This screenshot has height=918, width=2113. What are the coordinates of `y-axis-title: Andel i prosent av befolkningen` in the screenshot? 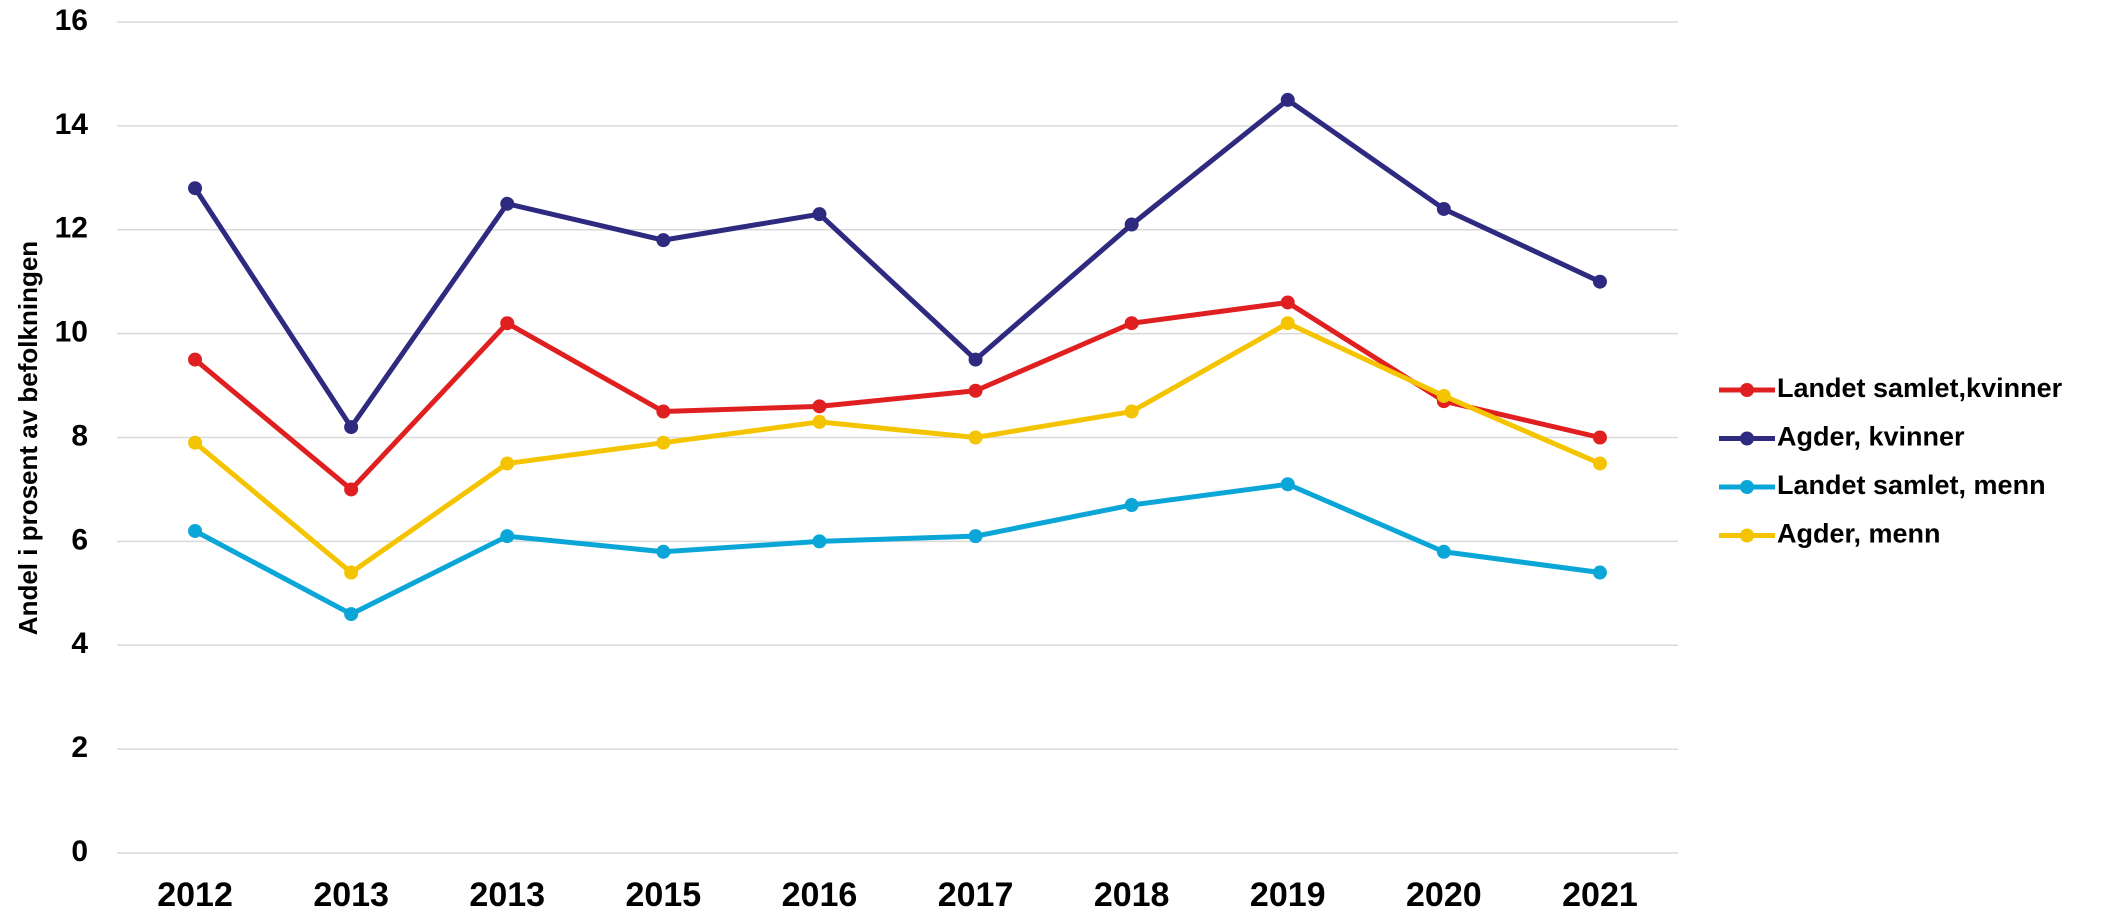 It's located at (28, 438).